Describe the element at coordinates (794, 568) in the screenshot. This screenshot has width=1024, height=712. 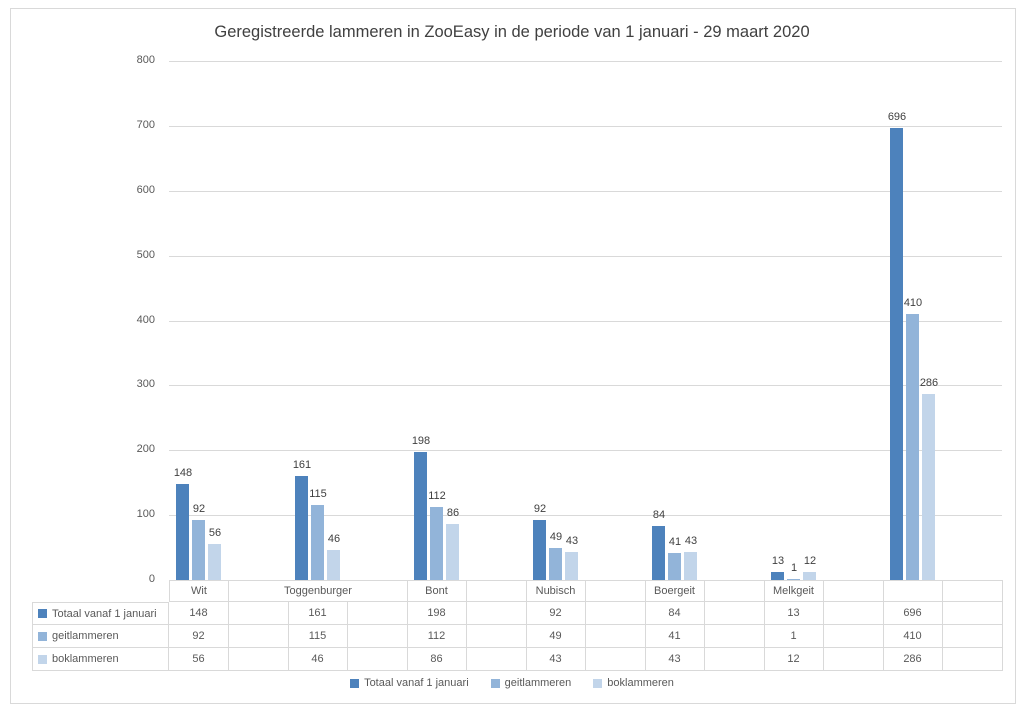
I see `bar-value-label: 1` at that location.